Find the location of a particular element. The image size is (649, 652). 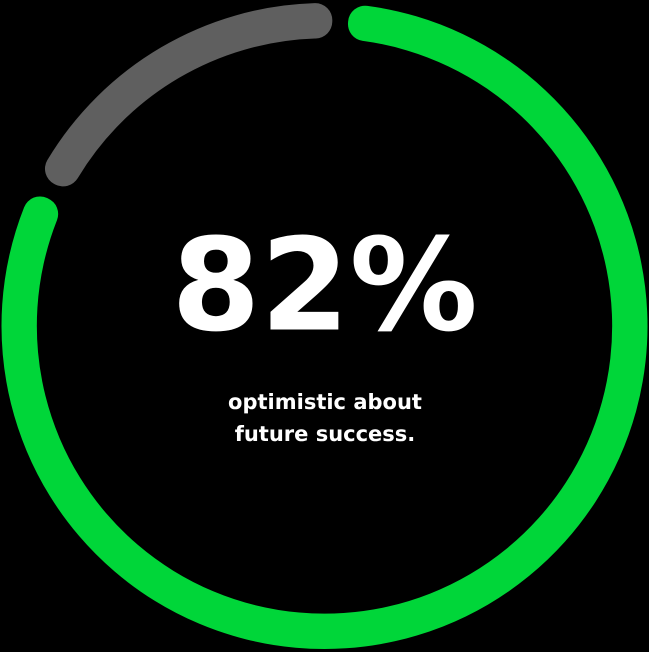

data-label: 82% is located at coordinates (324, 285).